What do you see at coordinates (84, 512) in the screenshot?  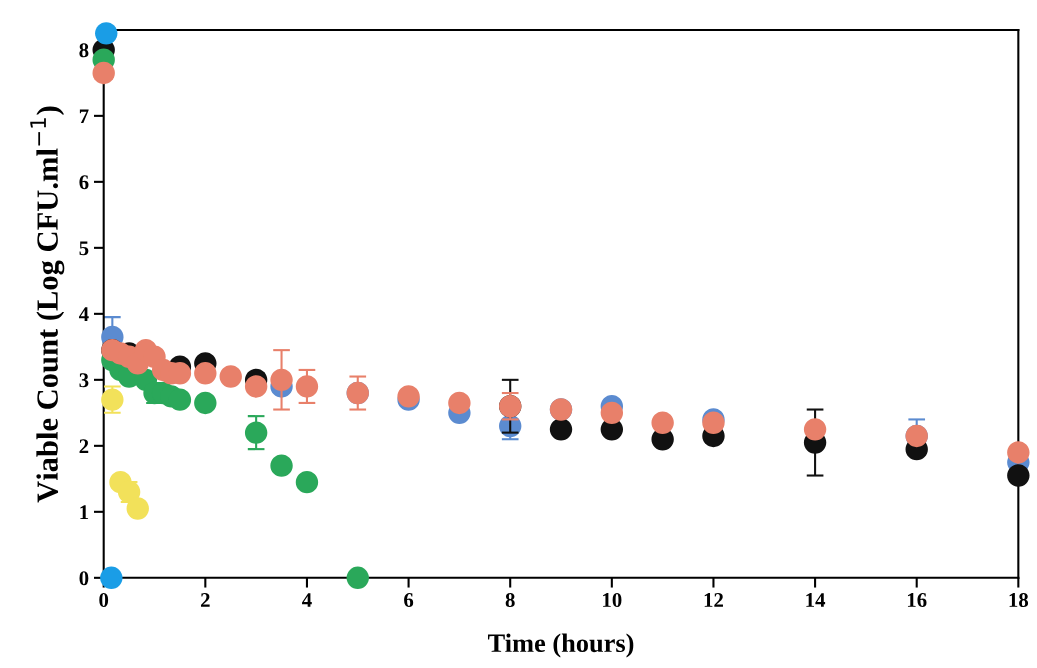 I see `y-tick-label: 1` at bounding box center [84, 512].